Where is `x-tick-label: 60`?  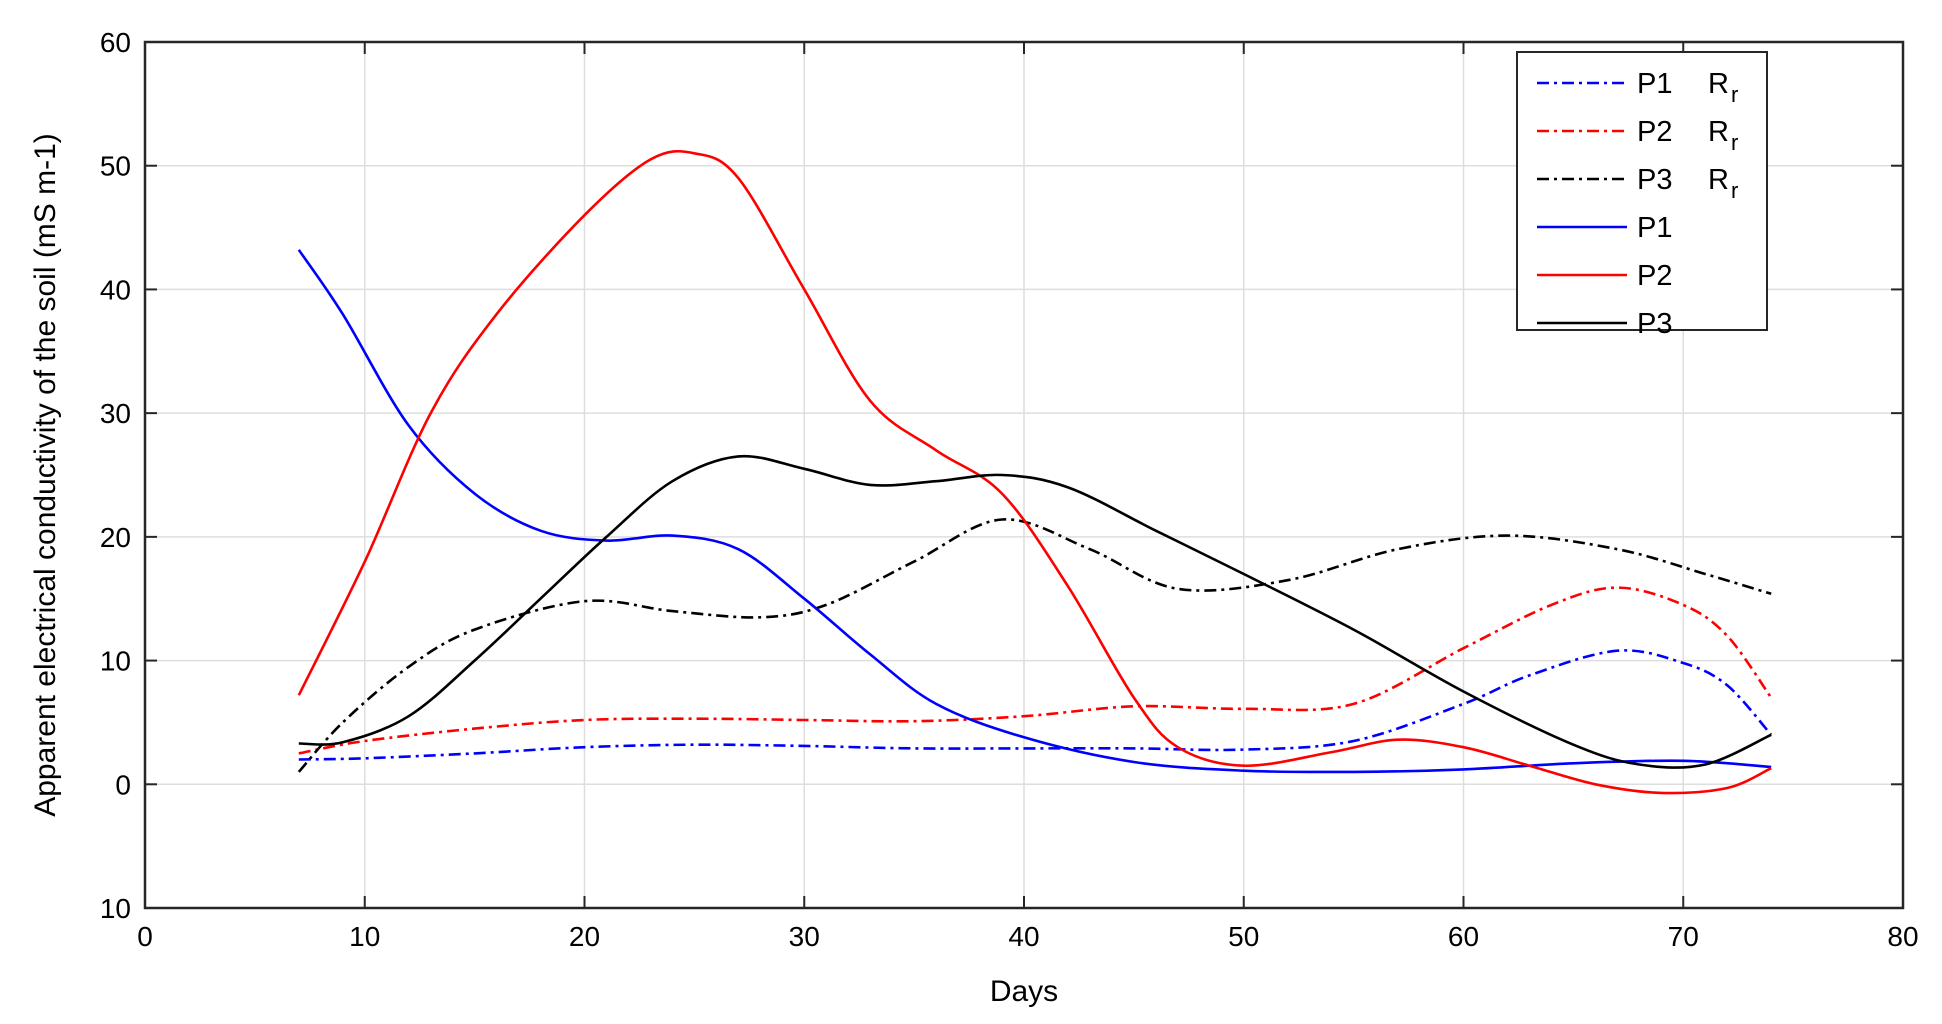
x-tick-label: 60 is located at coordinates (1463, 936).